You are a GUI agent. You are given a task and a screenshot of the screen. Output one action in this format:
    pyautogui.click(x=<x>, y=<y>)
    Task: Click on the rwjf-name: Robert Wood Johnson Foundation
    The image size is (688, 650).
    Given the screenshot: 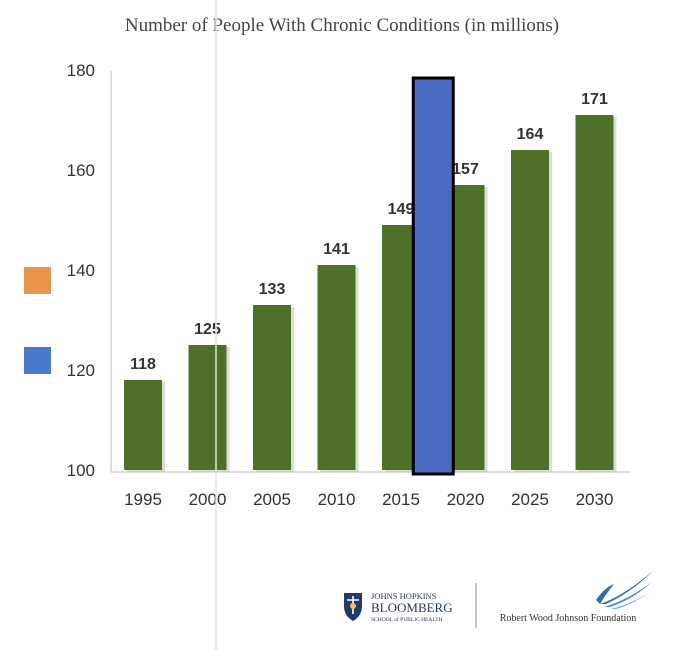 What is the action you would take?
    pyautogui.click(x=568, y=618)
    